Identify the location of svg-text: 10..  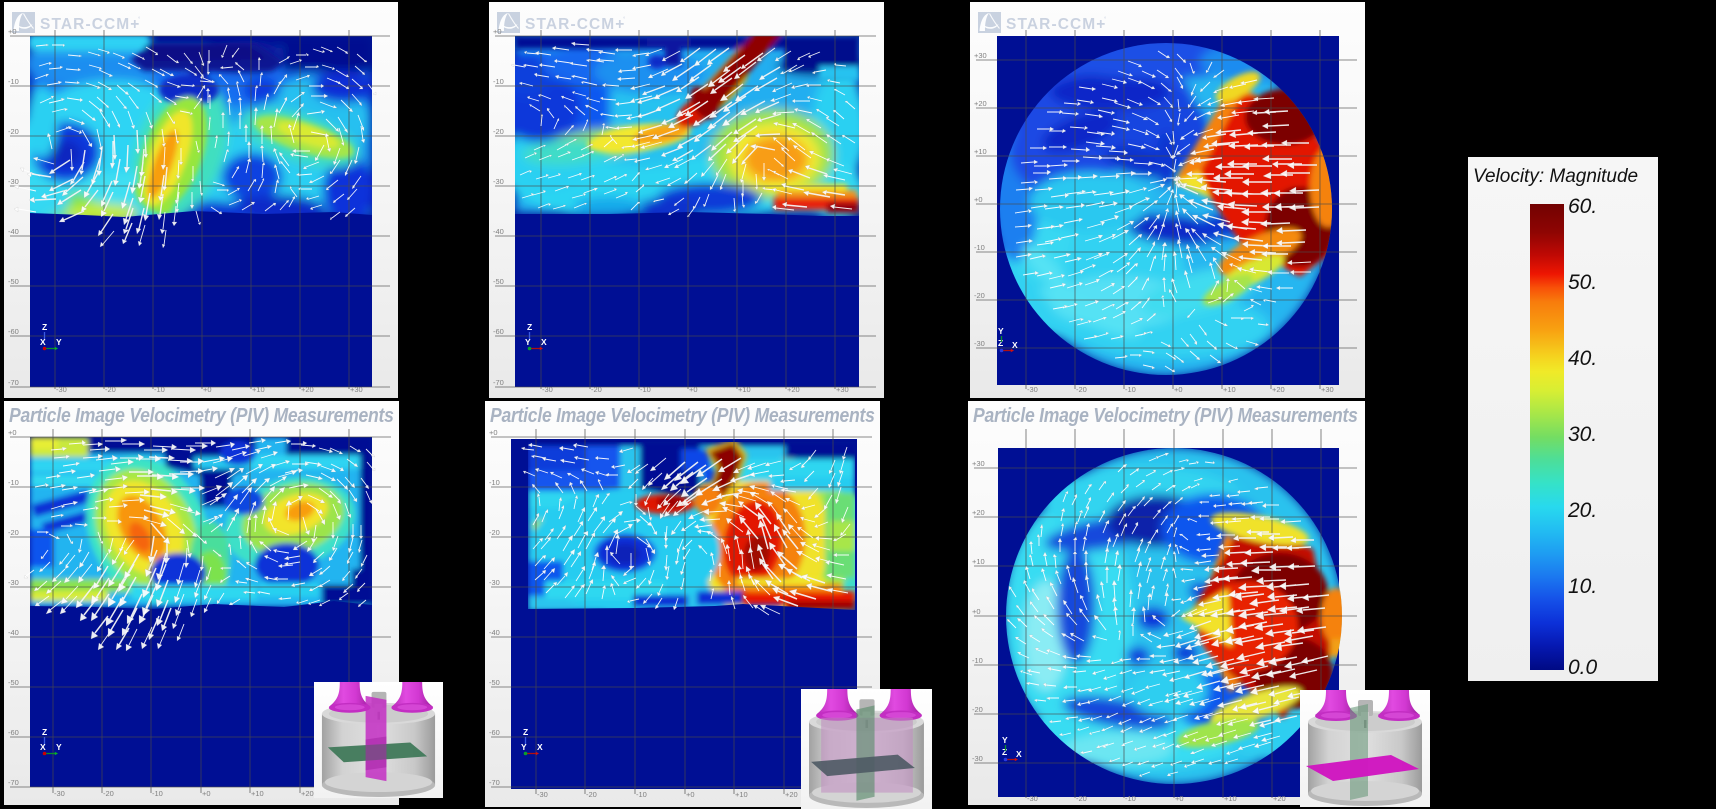
(1582, 586).